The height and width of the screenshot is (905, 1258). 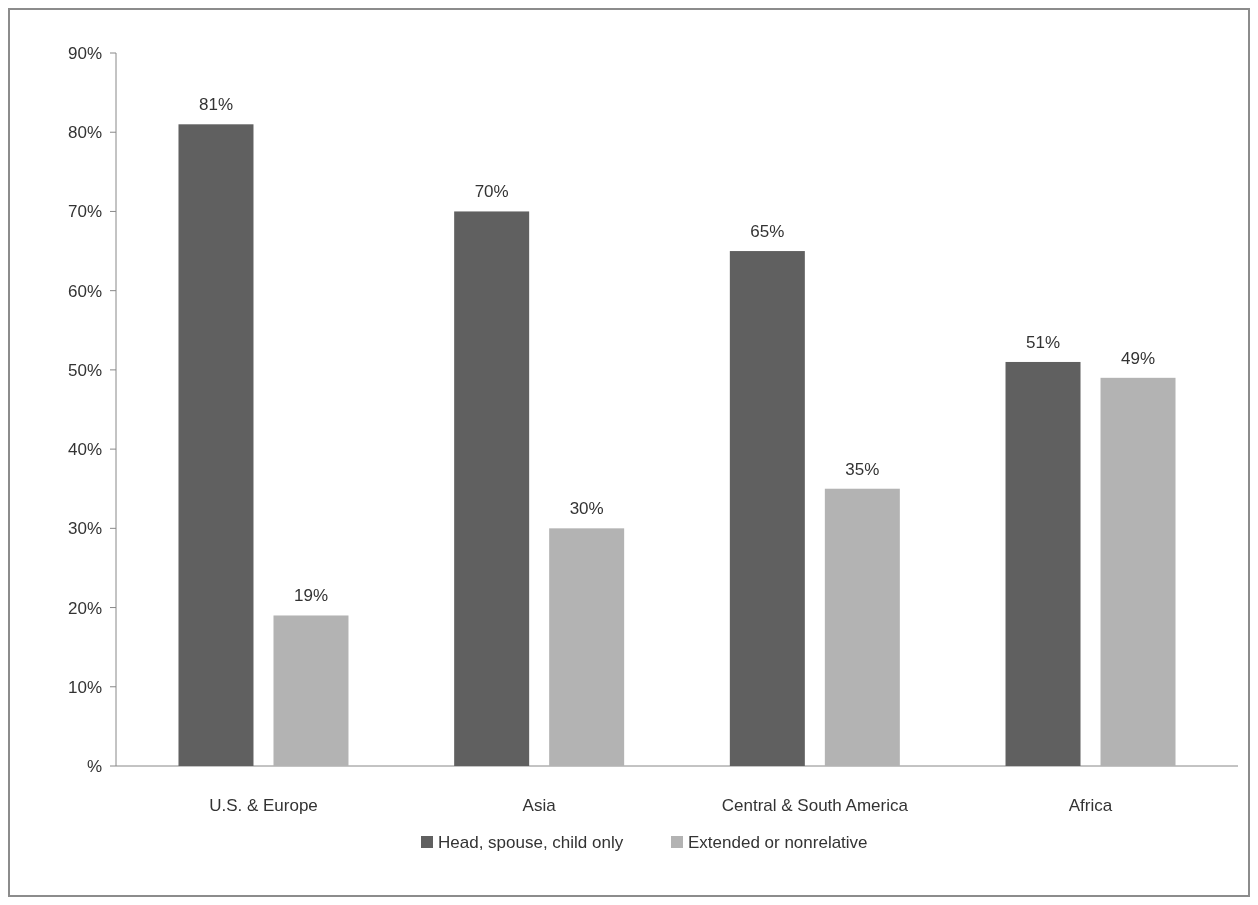 I want to click on data-label: 51%, so click(x=1043, y=342).